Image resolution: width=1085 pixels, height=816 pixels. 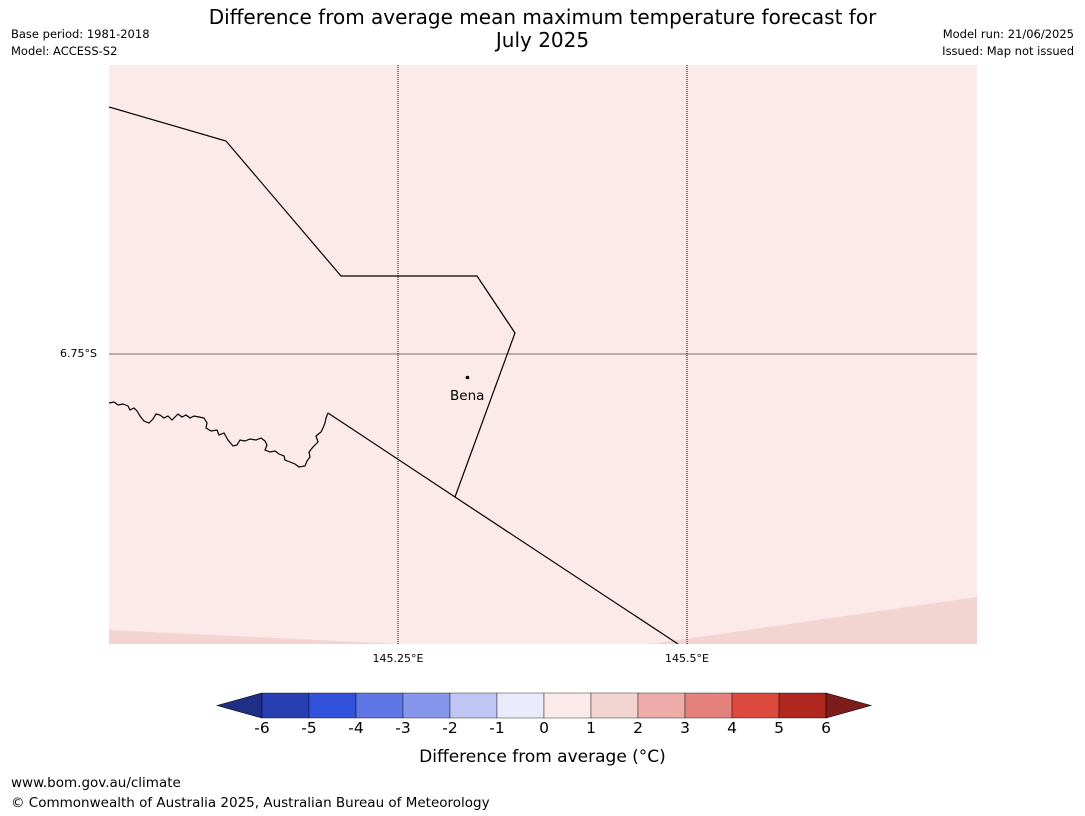 What do you see at coordinates (826, 728) in the screenshot?
I see `colorbar-tick-label: 6` at bounding box center [826, 728].